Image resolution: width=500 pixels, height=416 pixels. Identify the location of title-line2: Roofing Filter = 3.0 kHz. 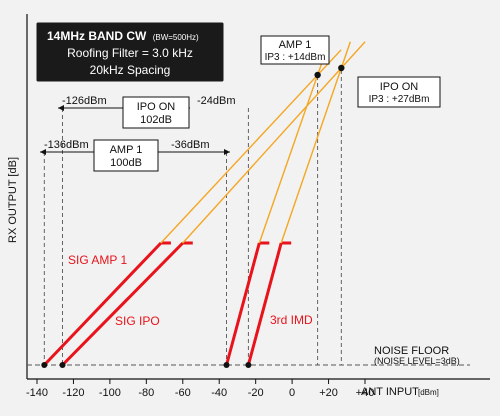
(130, 53).